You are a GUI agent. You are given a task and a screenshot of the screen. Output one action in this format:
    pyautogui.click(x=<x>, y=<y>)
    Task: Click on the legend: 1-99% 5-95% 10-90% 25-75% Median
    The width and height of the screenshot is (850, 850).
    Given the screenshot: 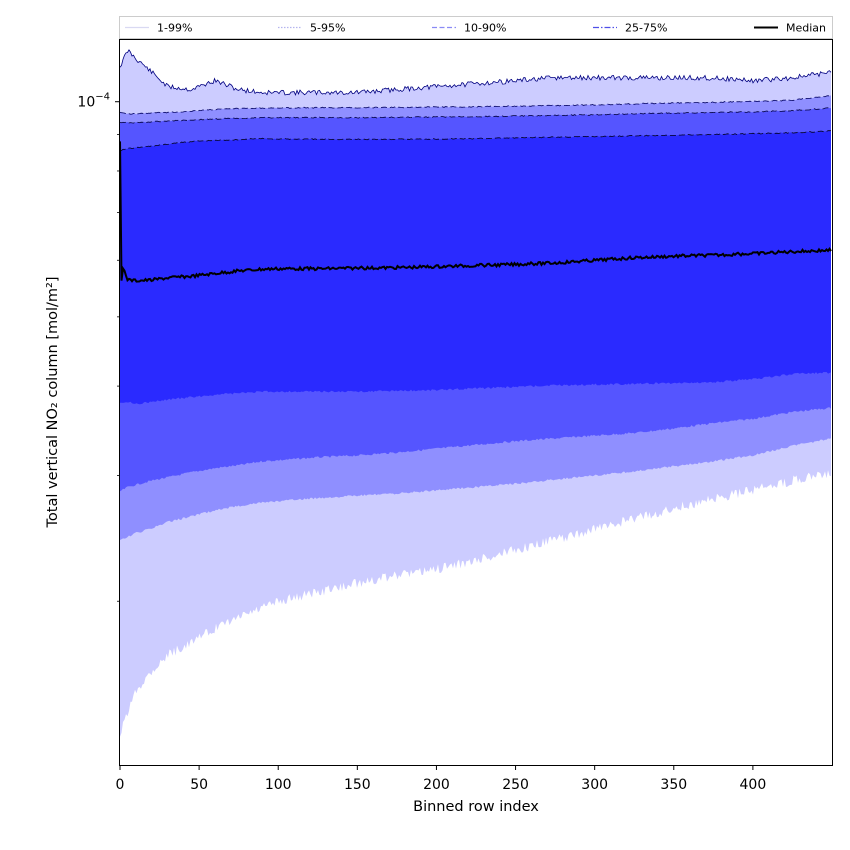 What is the action you would take?
    pyautogui.click(x=476, y=27)
    